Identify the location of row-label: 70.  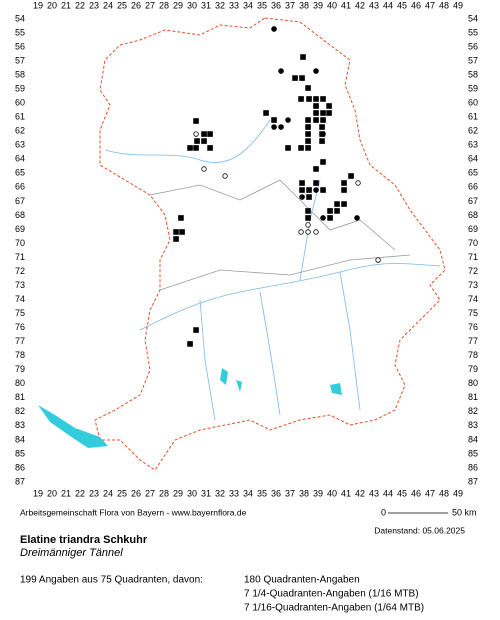
(473, 243).